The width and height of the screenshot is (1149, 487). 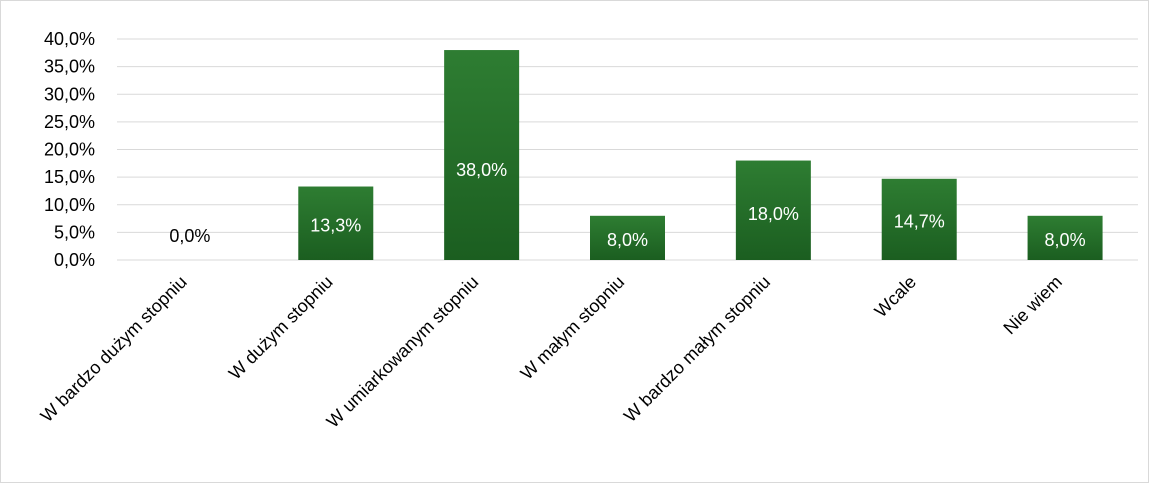 What do you see at coordinates (69, 122) in the screenshot?
I see `y-tick-label: 25,0%` at bounding box center [69, 122].